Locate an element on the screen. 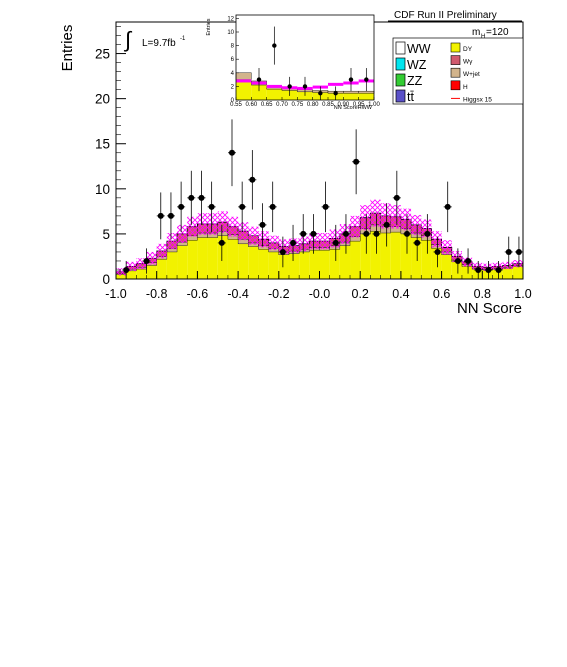 The width and height of the screenshot is (567, 667). inset-frame is located at coordinates (305, 57).